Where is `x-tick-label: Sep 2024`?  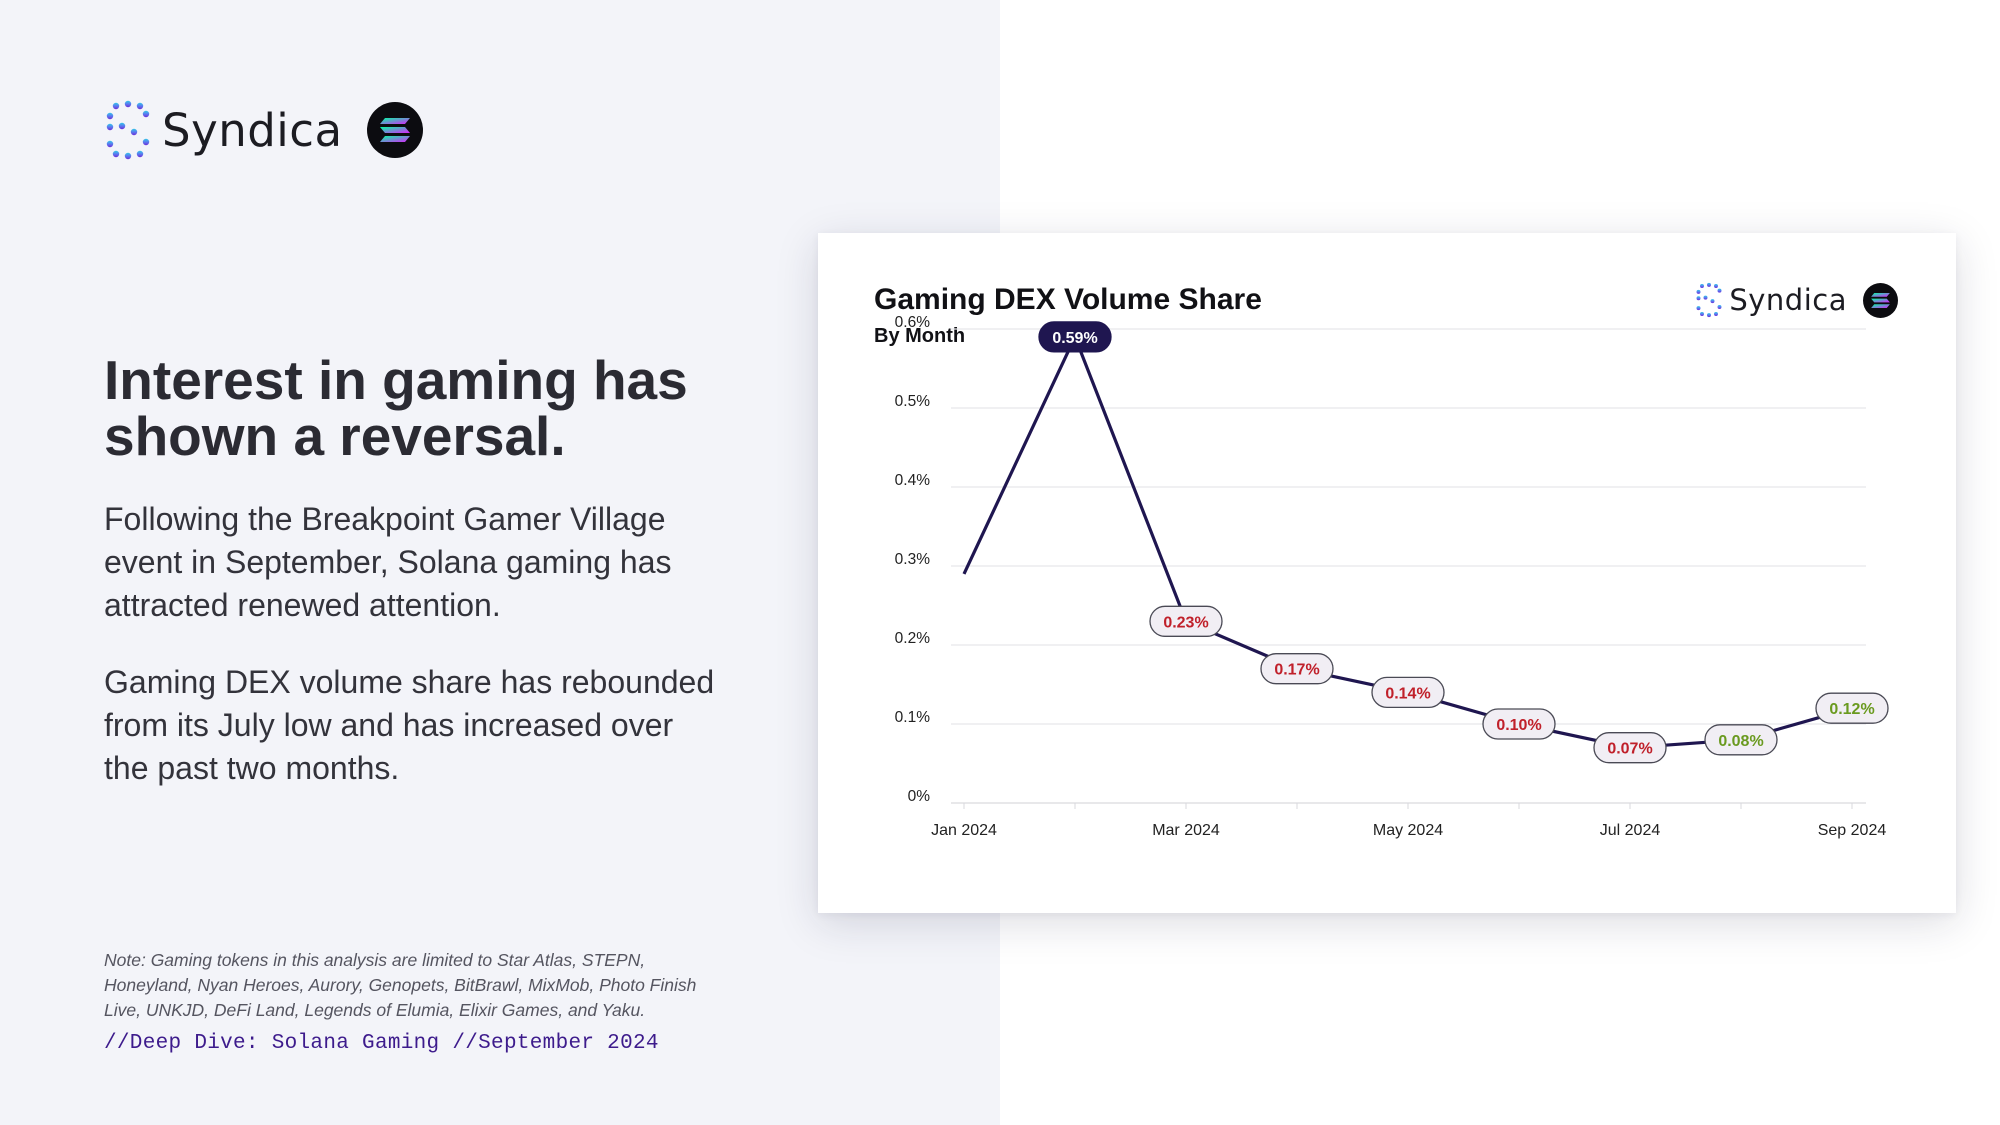
x-tick-label: Sep 2024 is located at coordinates (1852, 830).